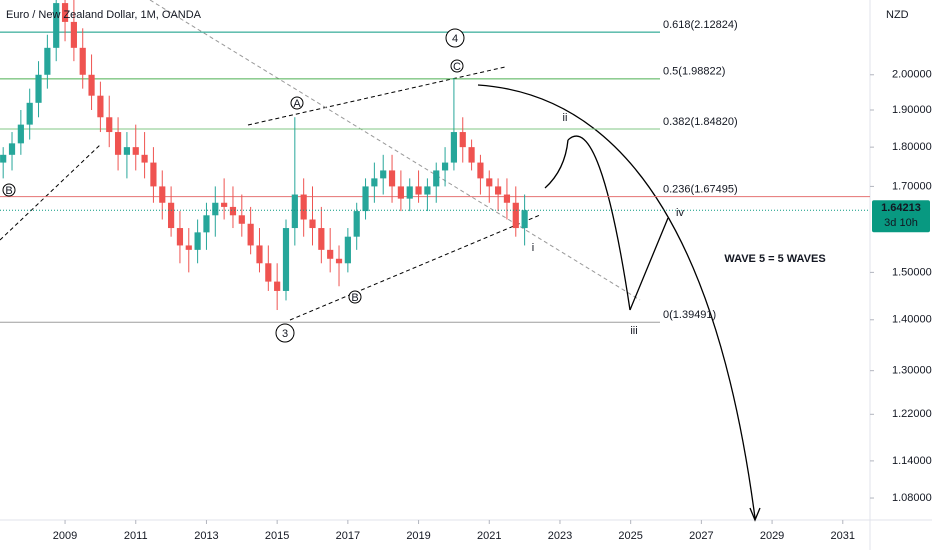  What do you see at coordinates (843, 536) in the screenshot?
I see `x-tick-label: 2031` at bounding box center [843, 536].